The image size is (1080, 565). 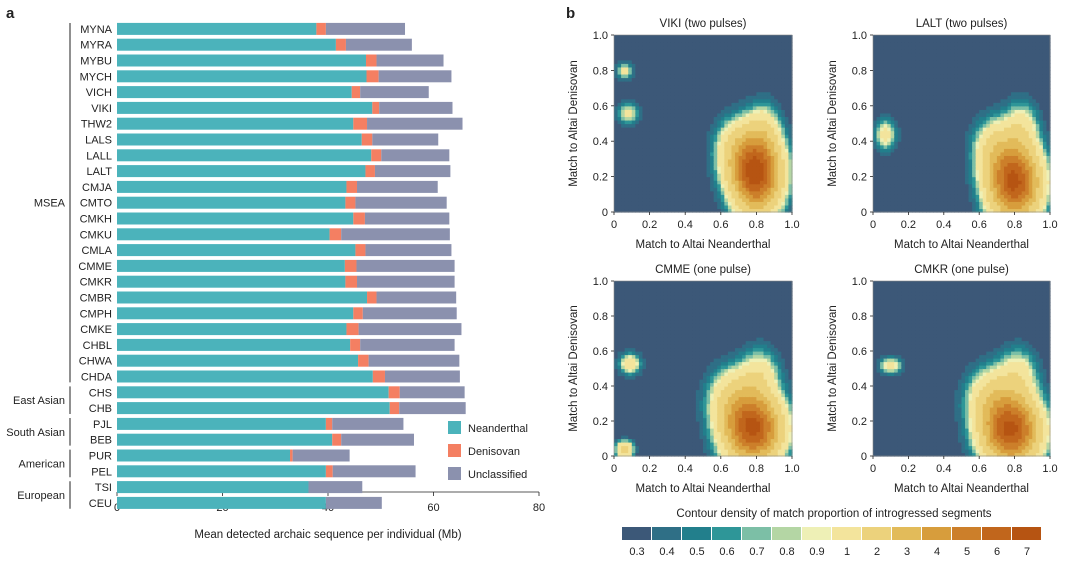 I want to click on bar-unclassified, so click(x=408, y=250).